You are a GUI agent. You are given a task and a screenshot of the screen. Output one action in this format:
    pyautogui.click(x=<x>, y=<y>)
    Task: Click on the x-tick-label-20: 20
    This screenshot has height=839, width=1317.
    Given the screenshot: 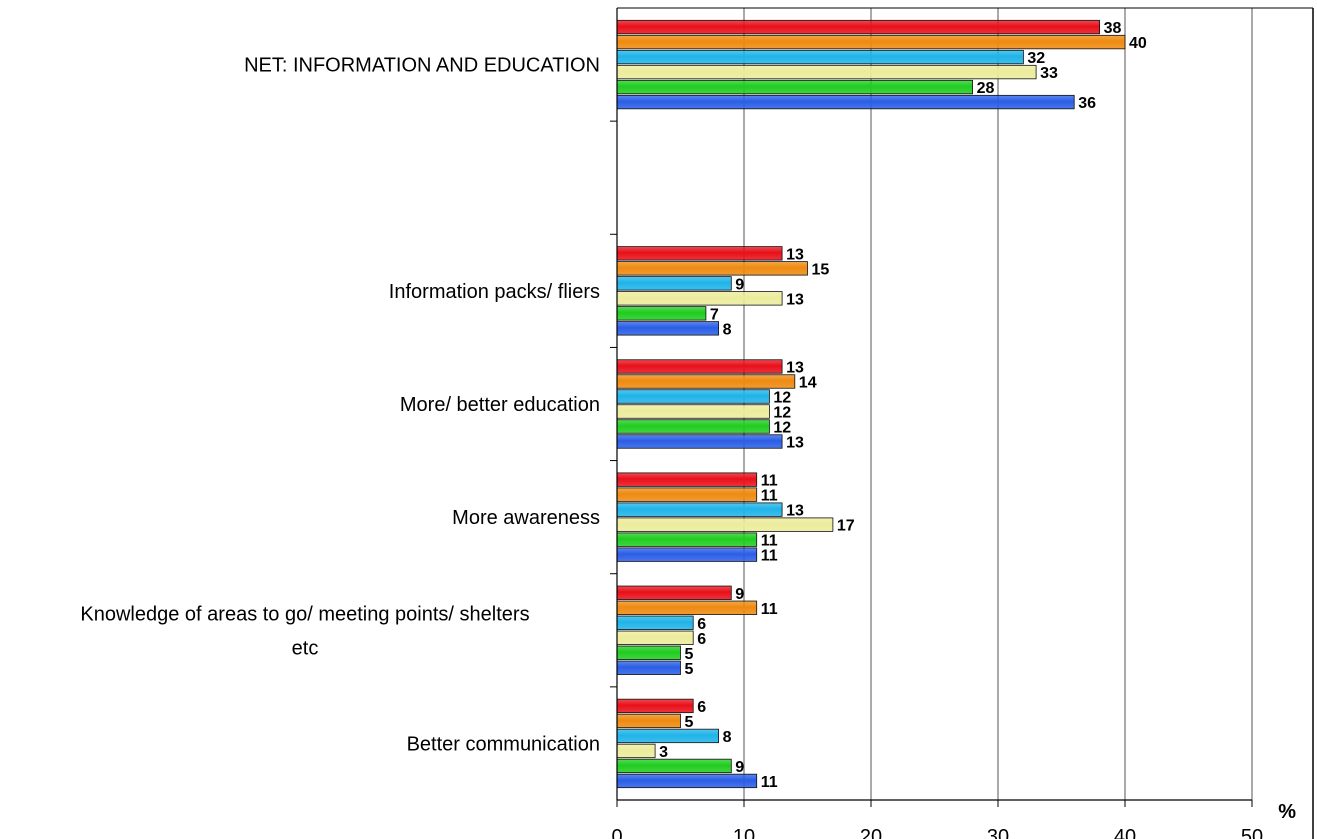 What is the action you would take?
    pyautogui.click(x=871, y=832)
    